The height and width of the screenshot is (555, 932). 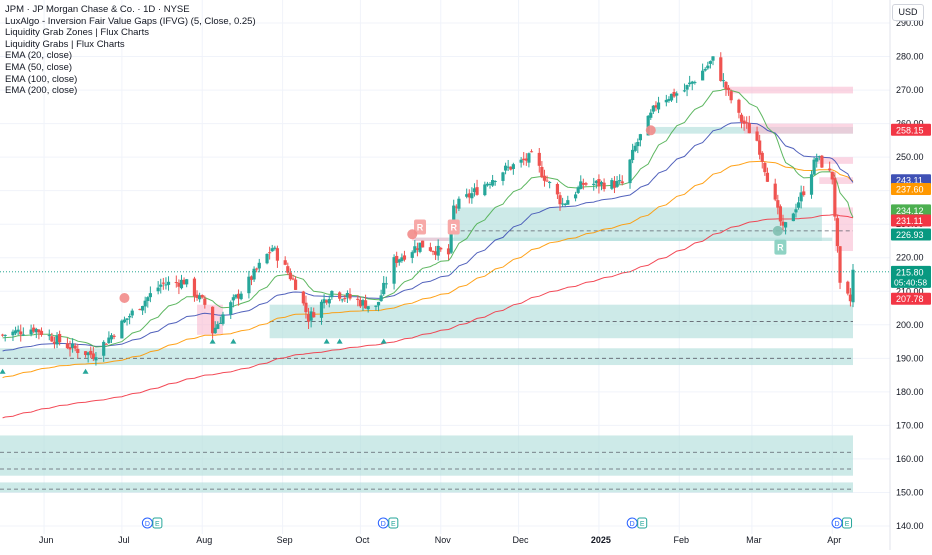 What do you see at coordinates (911, 234) in the screenshot?
I see `price-label-bg` at bounding box center [911, 234].